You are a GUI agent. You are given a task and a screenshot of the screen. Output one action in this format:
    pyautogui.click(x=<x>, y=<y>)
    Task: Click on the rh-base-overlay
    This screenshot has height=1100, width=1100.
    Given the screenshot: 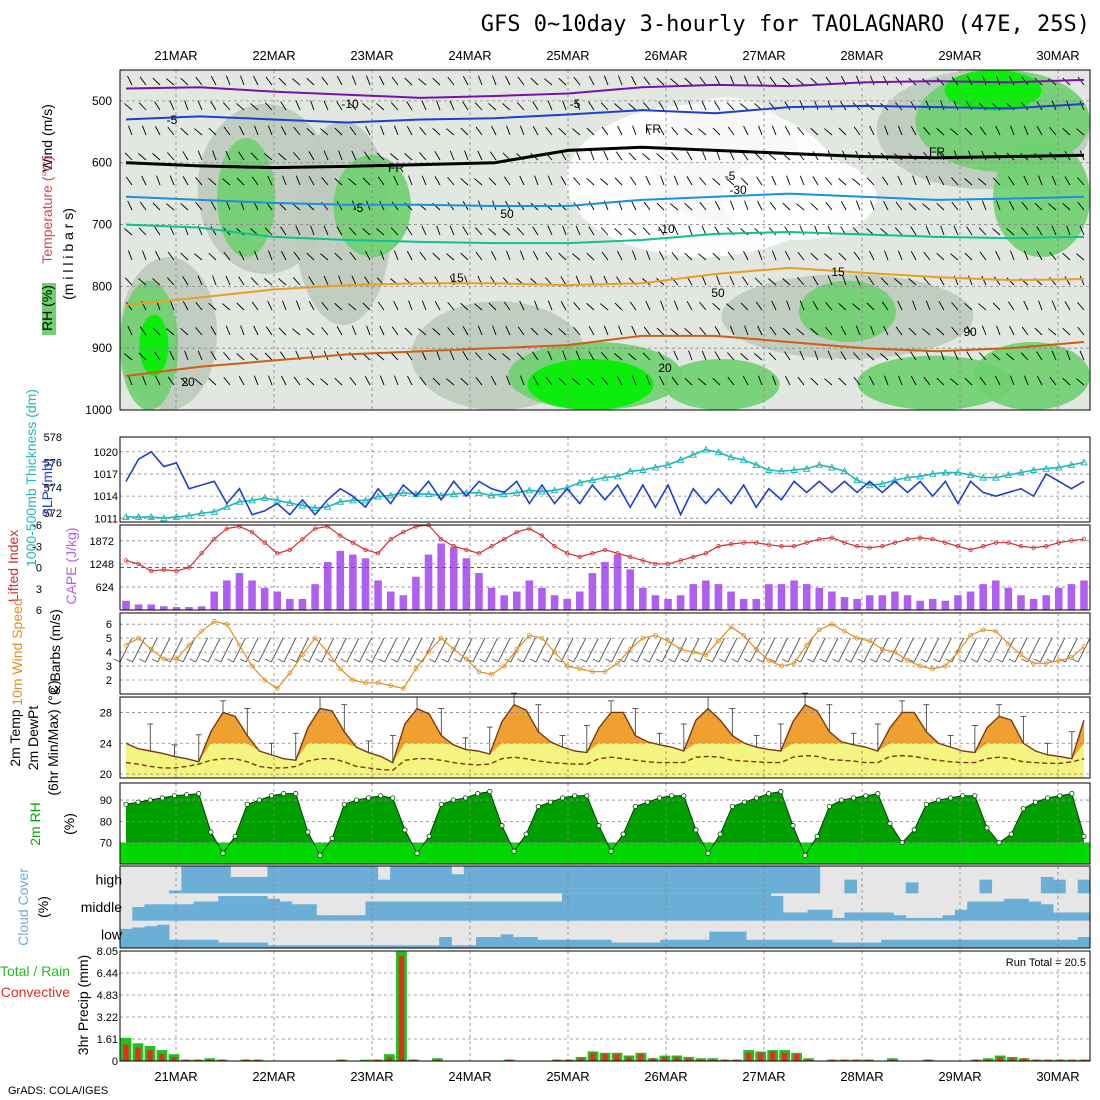 What is the action you would take?
    pyautogui.click(x=605, y=853)
    